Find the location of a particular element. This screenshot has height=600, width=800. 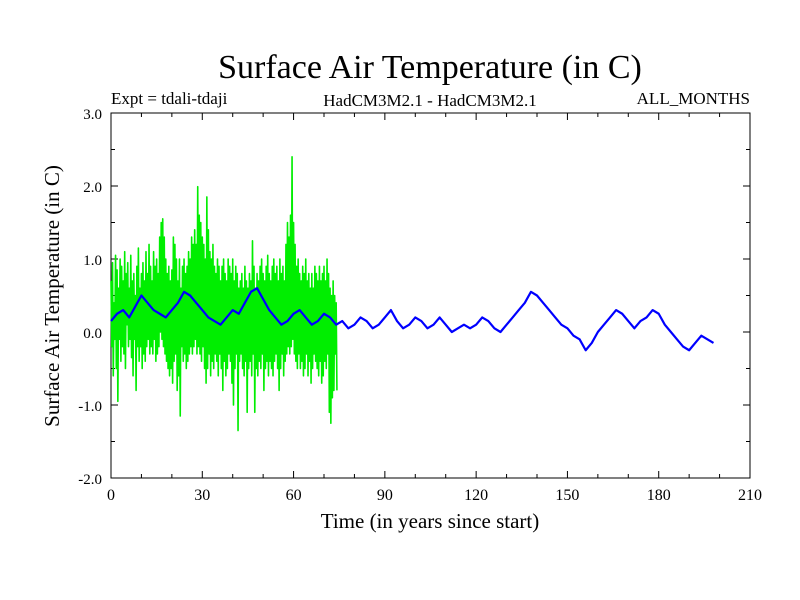

x-axis-label: Time (in years since start) is located at coordinates (430, 521).